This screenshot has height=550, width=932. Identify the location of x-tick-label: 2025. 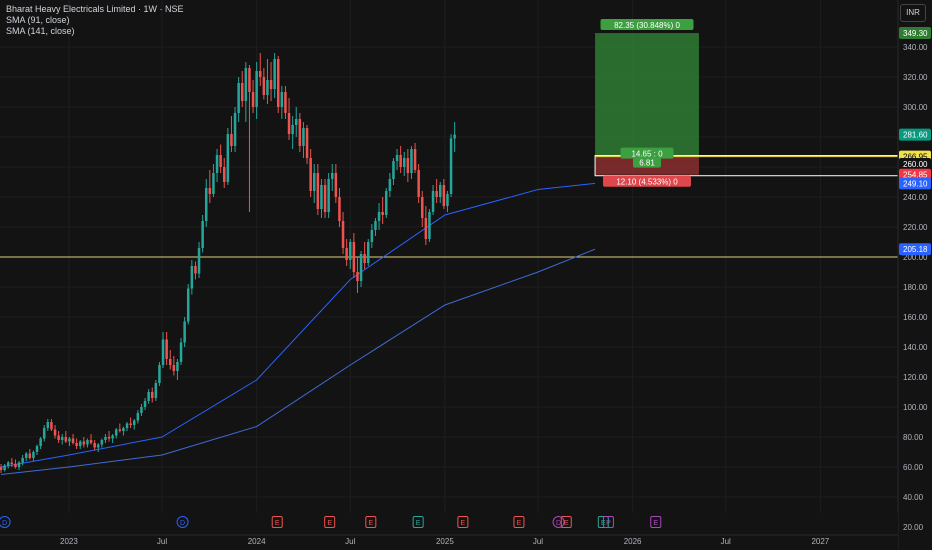
(445, 541).